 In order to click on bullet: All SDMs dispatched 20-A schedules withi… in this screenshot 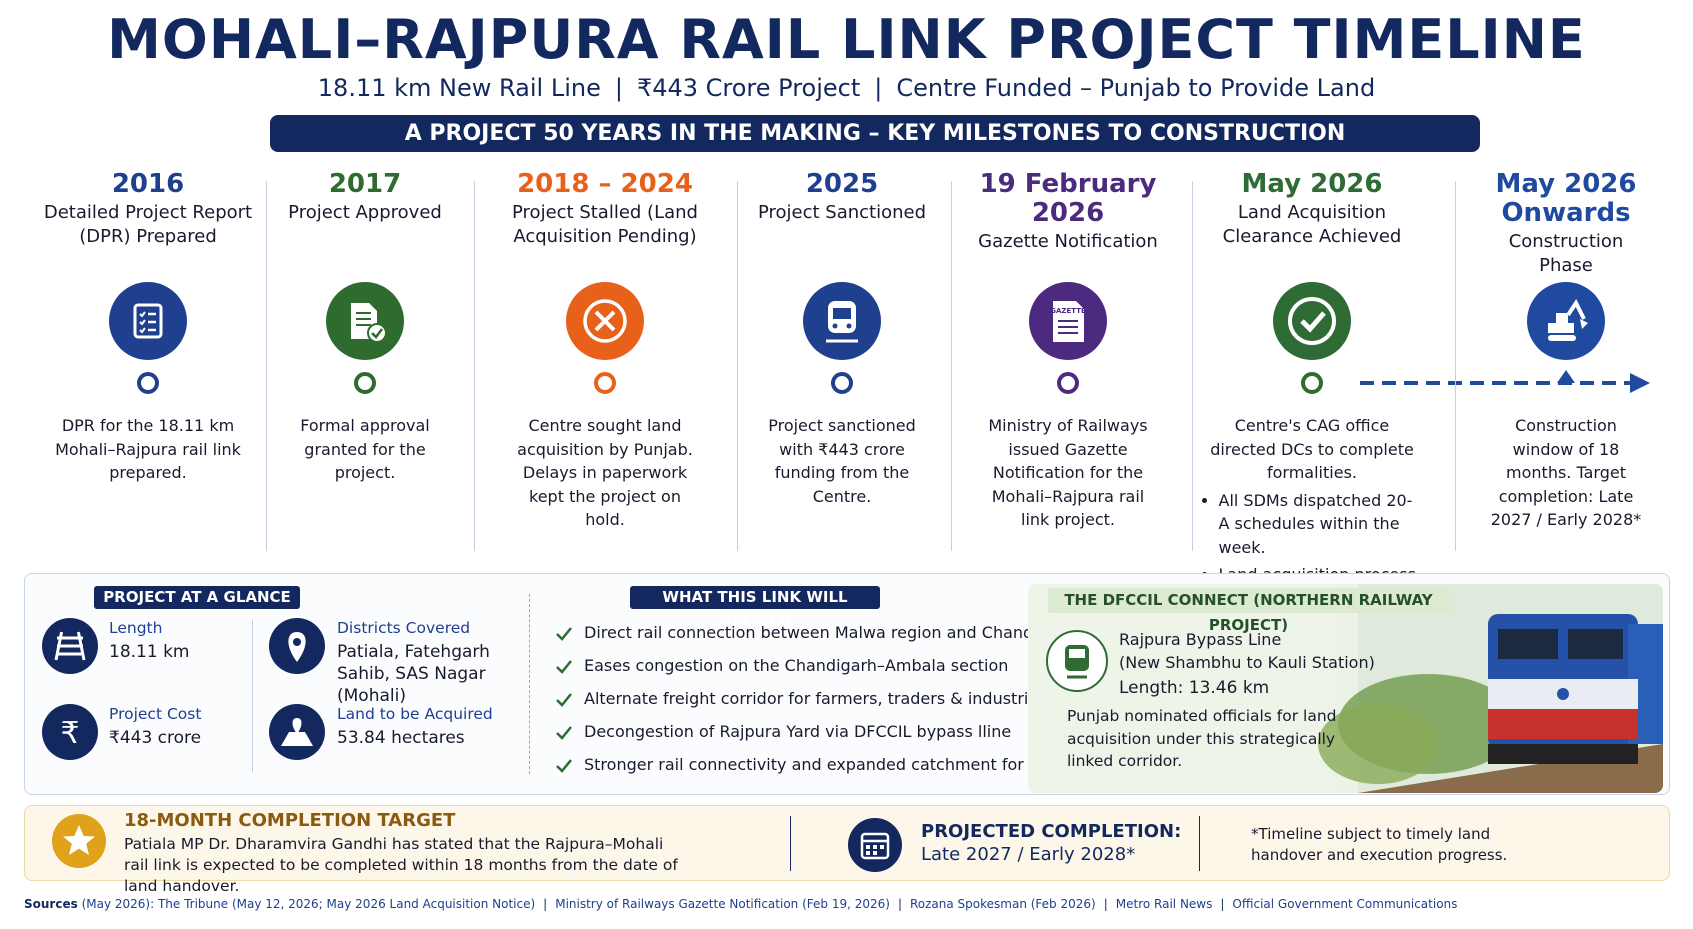, I will do `click(1319, 524)`.